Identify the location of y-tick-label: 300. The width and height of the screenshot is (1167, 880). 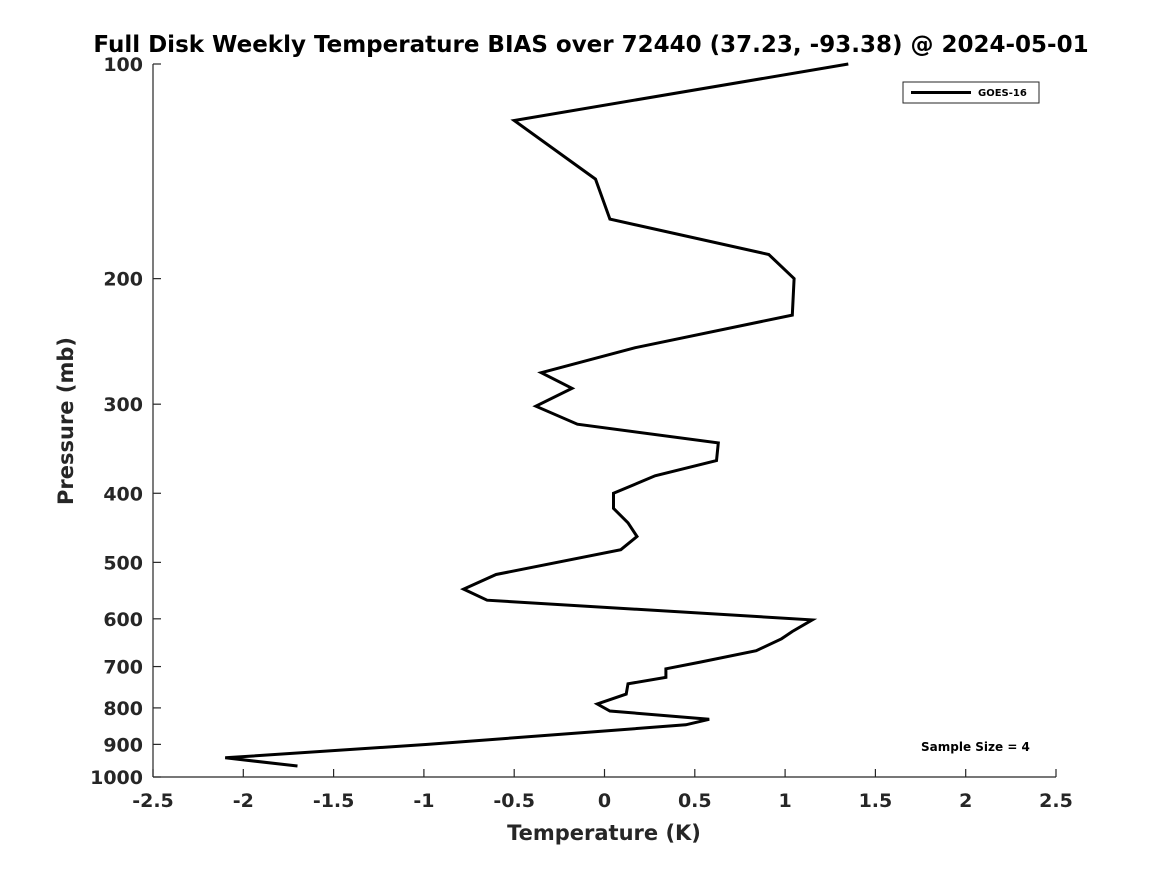
(123, 405).